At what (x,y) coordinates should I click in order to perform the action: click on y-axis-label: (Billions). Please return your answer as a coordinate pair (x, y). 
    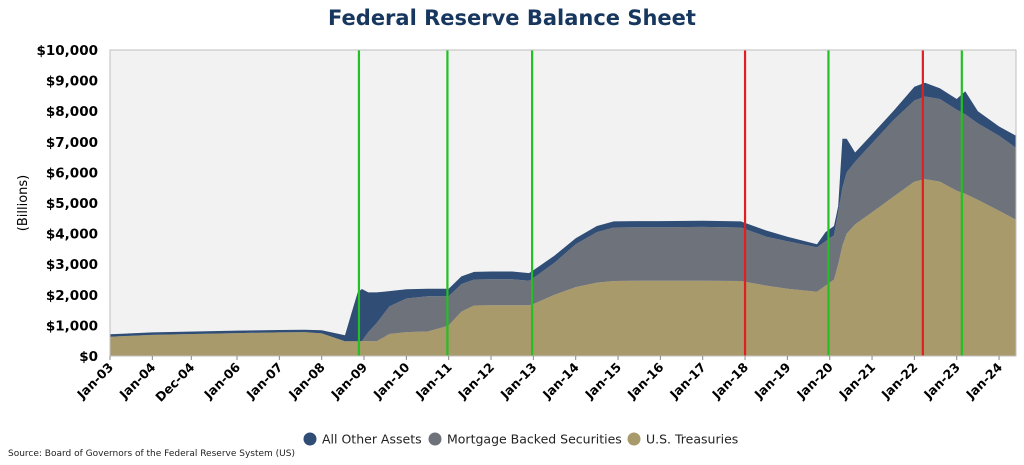
    Looking at the image, I should click on (23, 203).